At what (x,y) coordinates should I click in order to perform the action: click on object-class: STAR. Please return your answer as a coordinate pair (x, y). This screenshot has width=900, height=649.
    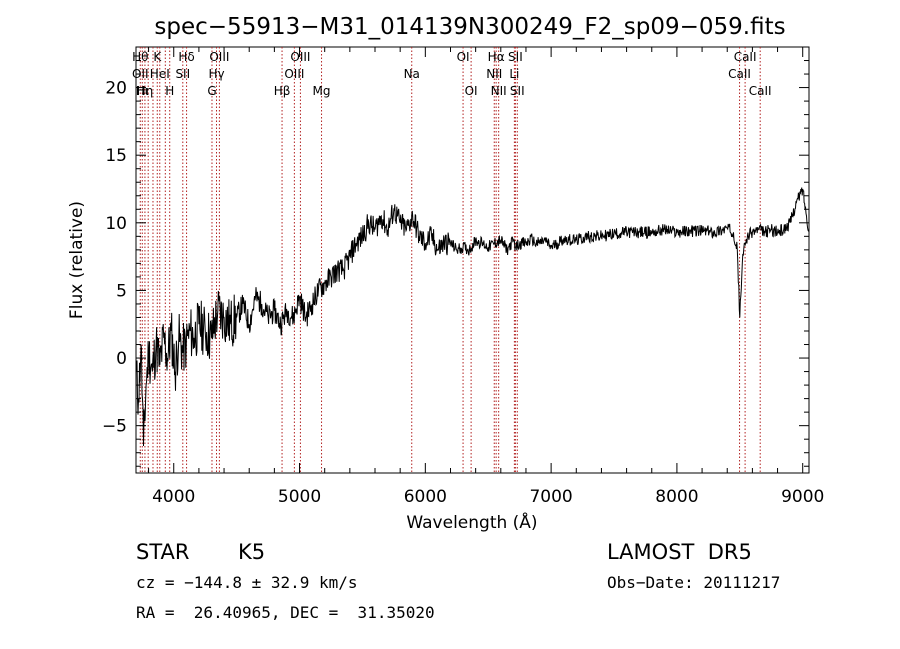
    Looking at the image, I should click on (163, 552).